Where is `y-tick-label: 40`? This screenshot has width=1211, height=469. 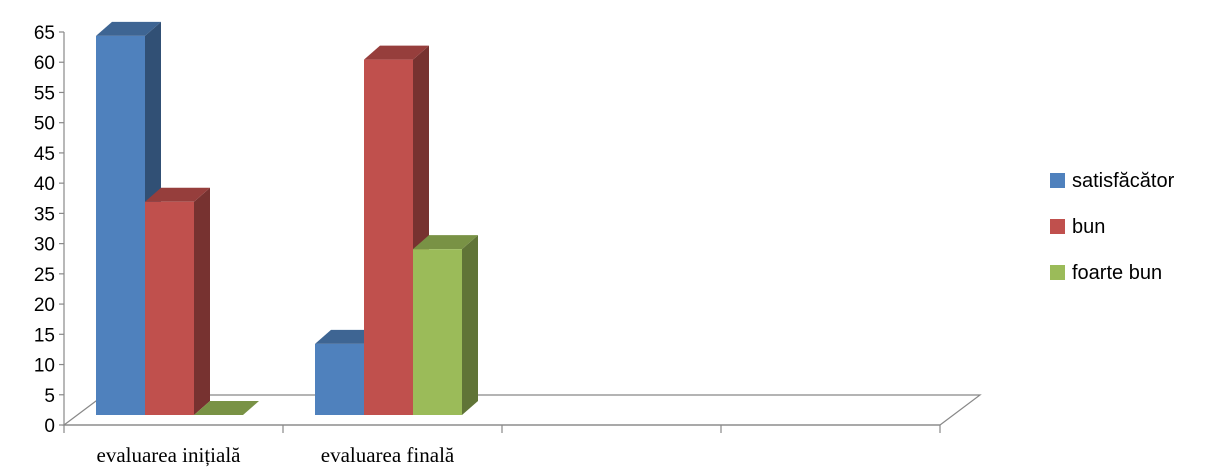
y-tick-label: 40 is located at coordinates (44, 184).